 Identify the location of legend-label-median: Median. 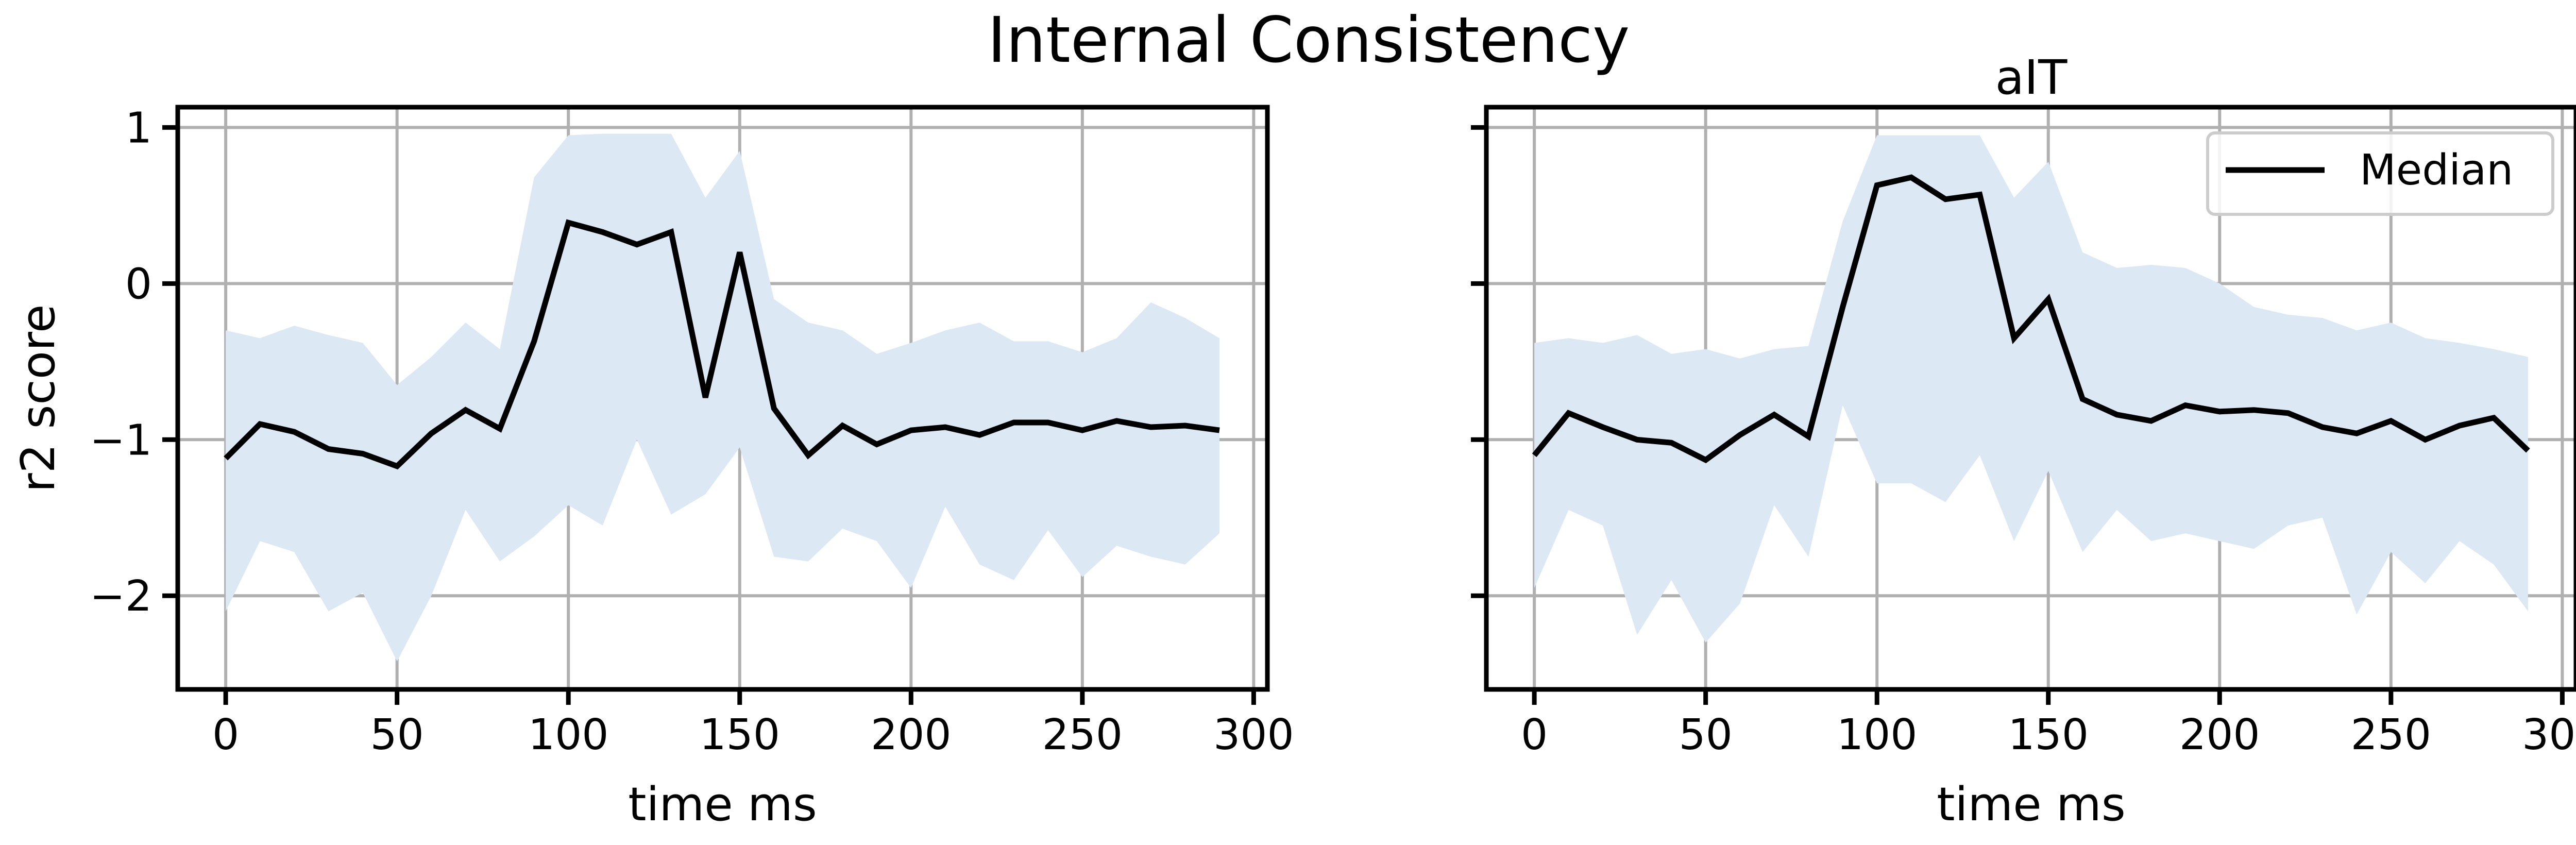
(2436, 170).